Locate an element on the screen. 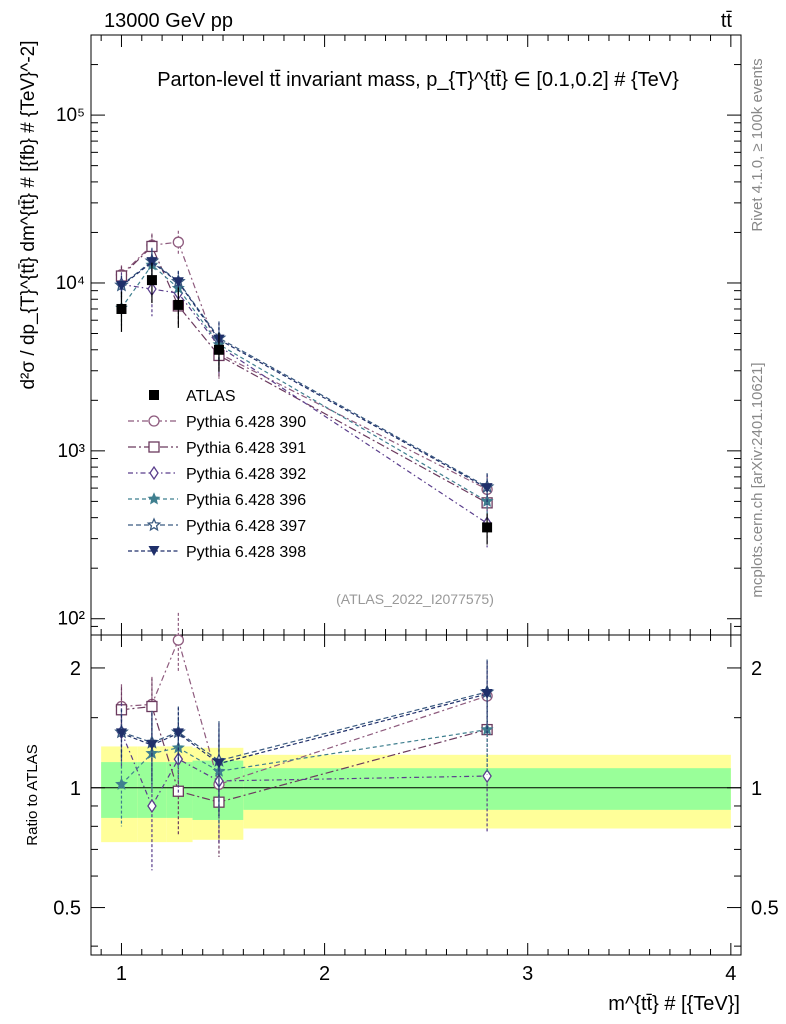 The width and height of the screenshot is (786, 1024). legend-label: Pythia 6.428 392 is located at coordinates (246, 474).